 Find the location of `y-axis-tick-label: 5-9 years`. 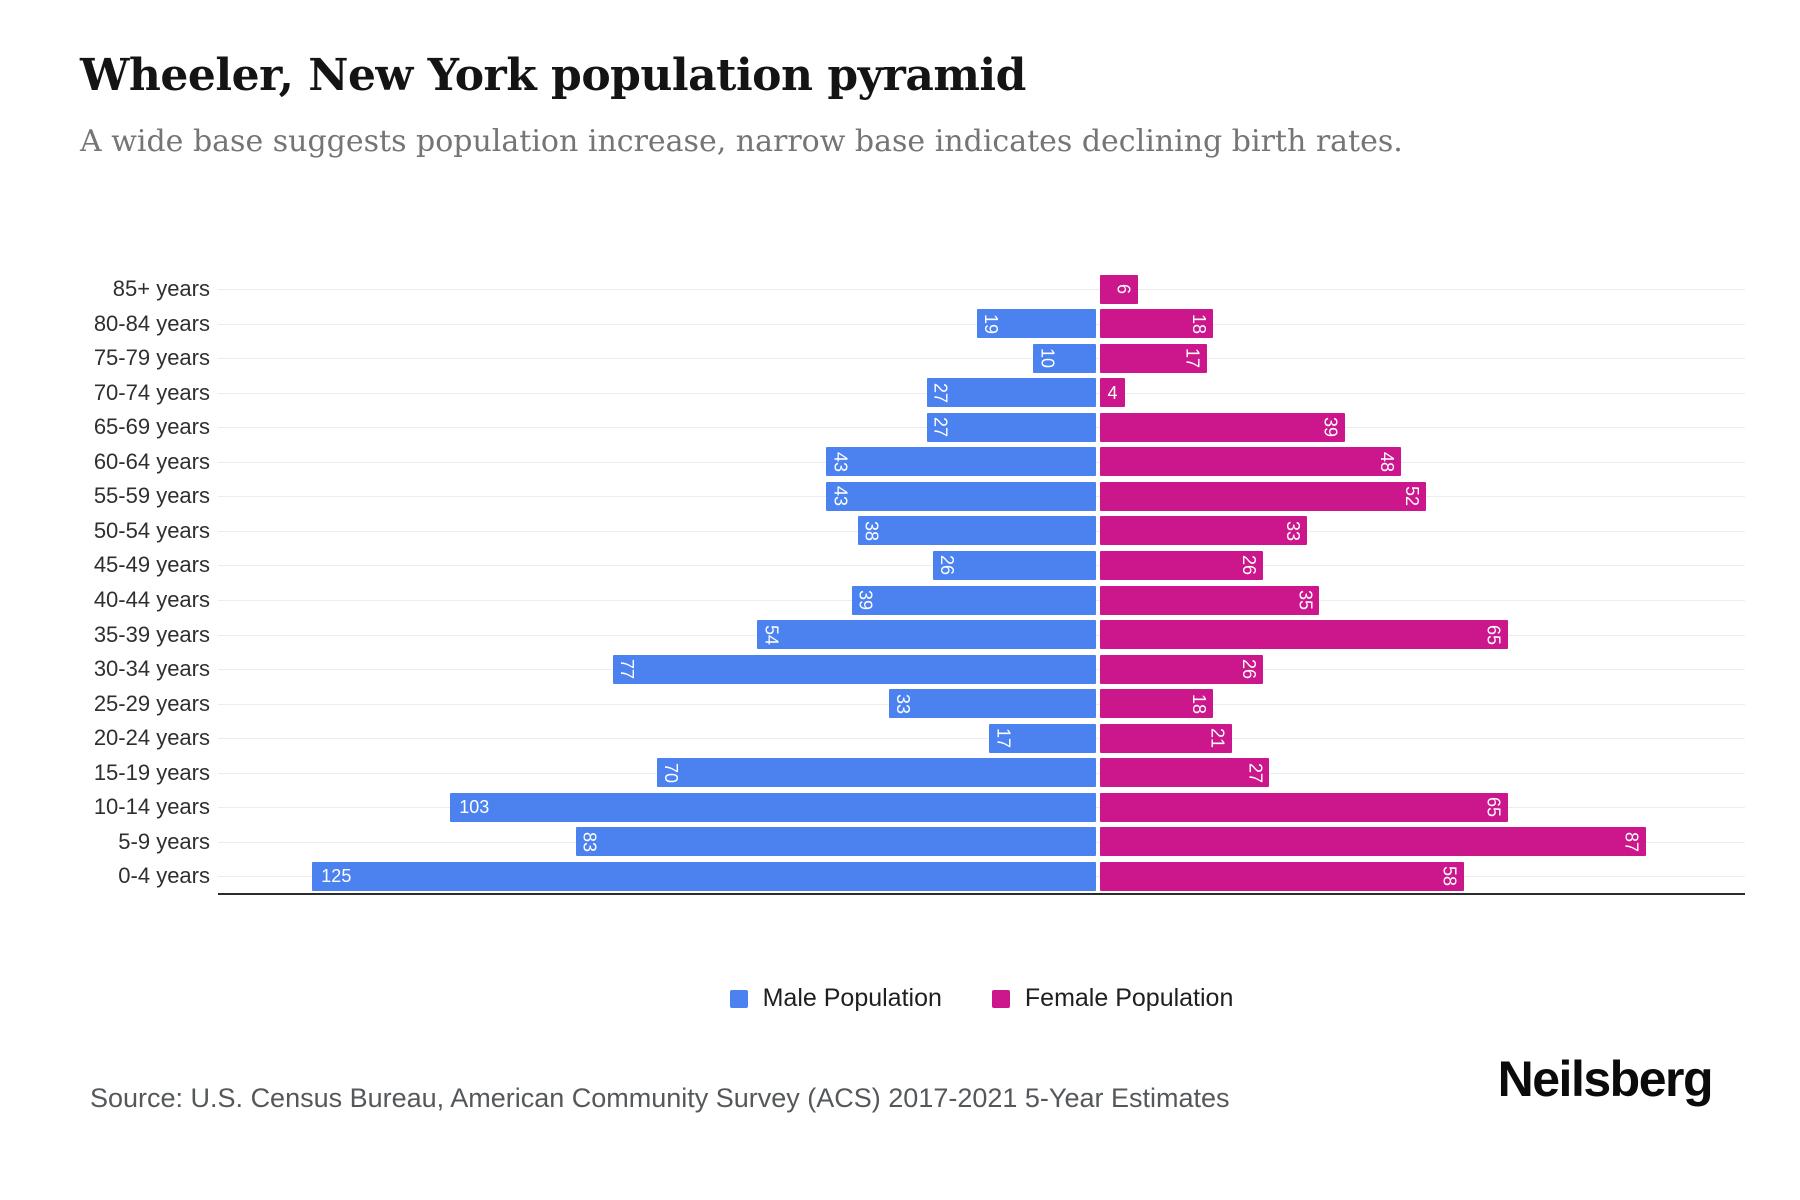

y-axis-tick-label: 5-9 years is located at coordinates (164, 841).